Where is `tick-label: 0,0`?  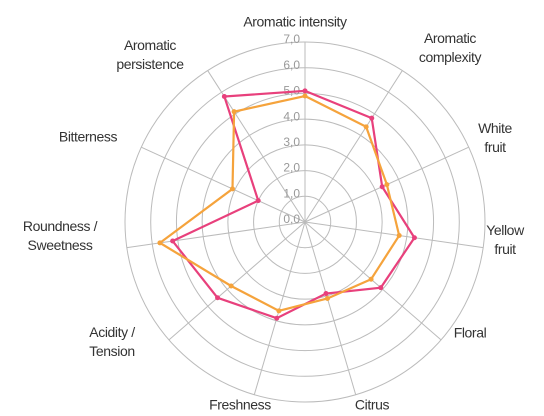 tick-label: 0,0 is located at coordinates (291, 219).